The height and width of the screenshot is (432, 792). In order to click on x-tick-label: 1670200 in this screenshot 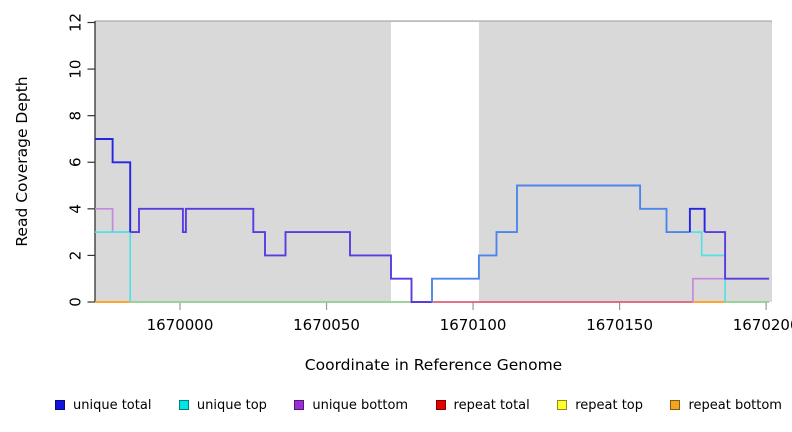, I will do `click(762, 325)`.